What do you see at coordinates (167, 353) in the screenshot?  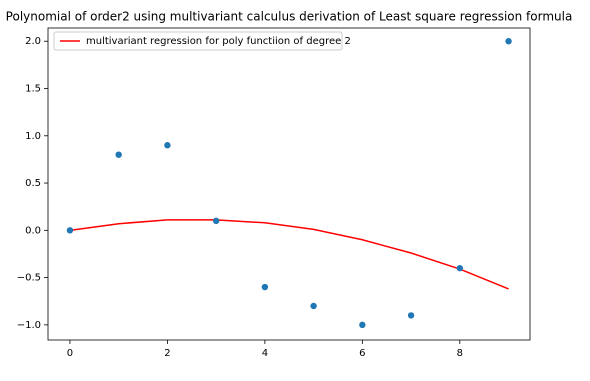 I see `x-tick-label: 2` at bounding box center [167, 353].